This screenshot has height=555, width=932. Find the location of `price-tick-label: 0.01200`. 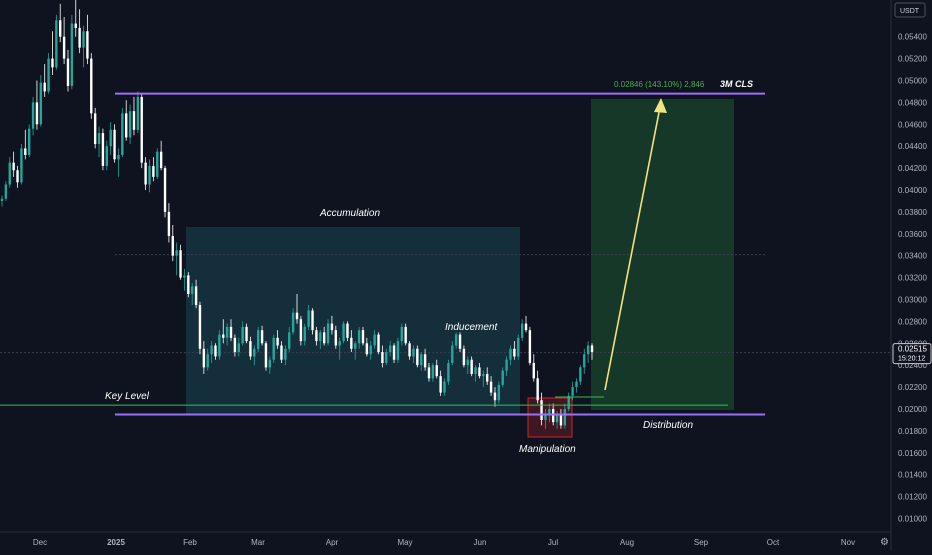

price-tick-label: 0.01200 is located at coordinates (912, 497).